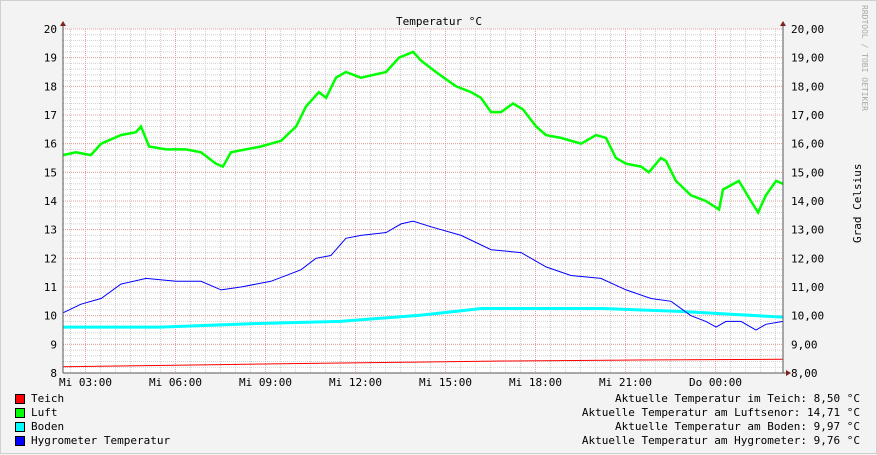 Image resolution: width=877 pixels, height=455 pixels. What do you see at coordinates (50, 316) in the screenshot?
I see `y-tick-label-left: 10` at bounding box center [50, 316].